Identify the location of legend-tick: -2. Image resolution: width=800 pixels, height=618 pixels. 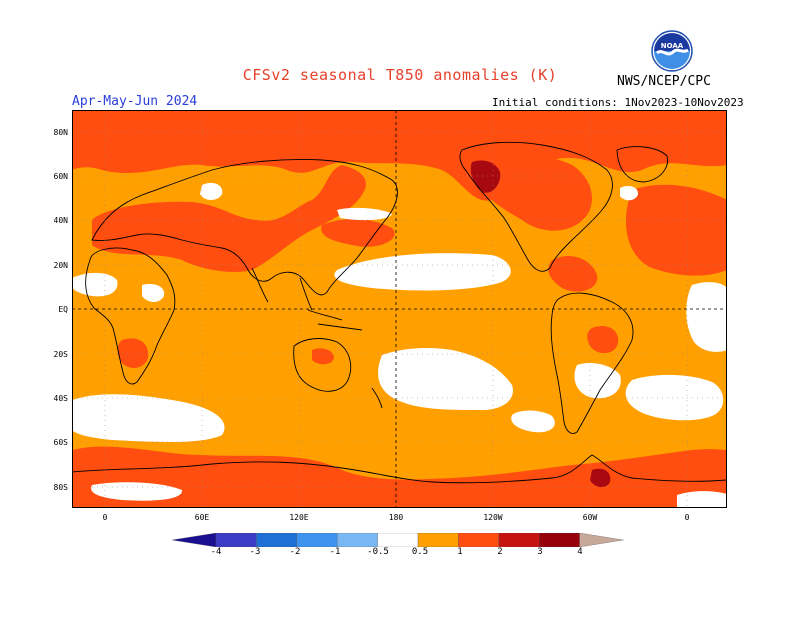
(295, 552).